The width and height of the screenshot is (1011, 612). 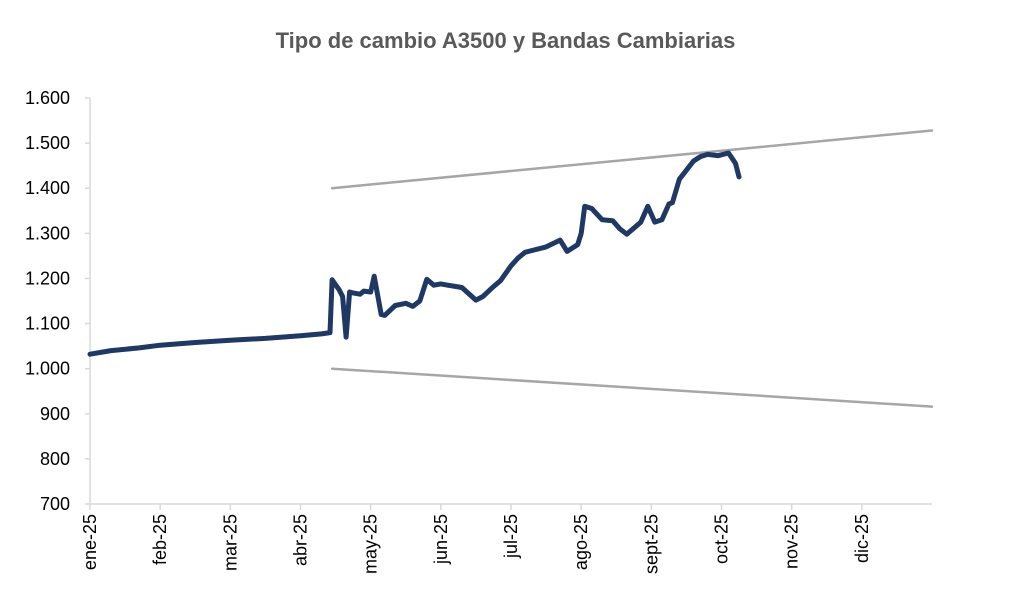 What do you see at coordinates (441, 539) in the screenshot?
I see `x-tick-label: jun-25` at bounding box center [441, 539].